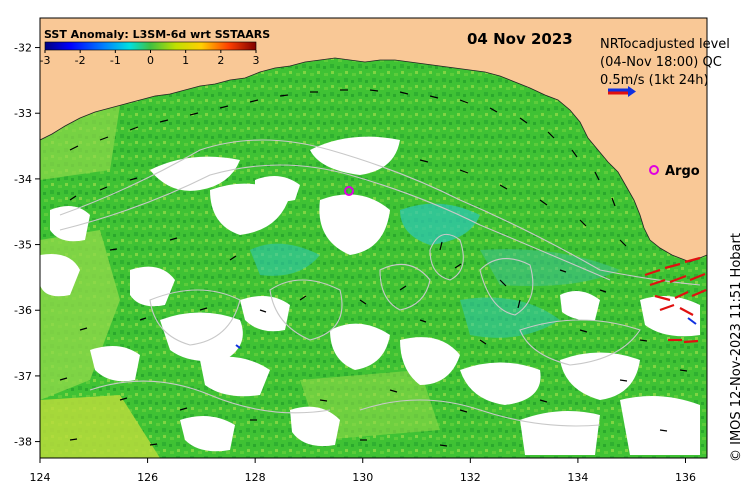 This screenshot has height=496, width=750. What do you see at coordinates (150, 60) in the screenshot?
I see `colorbar-tick-label: 0` at bounding box center [150, 60].